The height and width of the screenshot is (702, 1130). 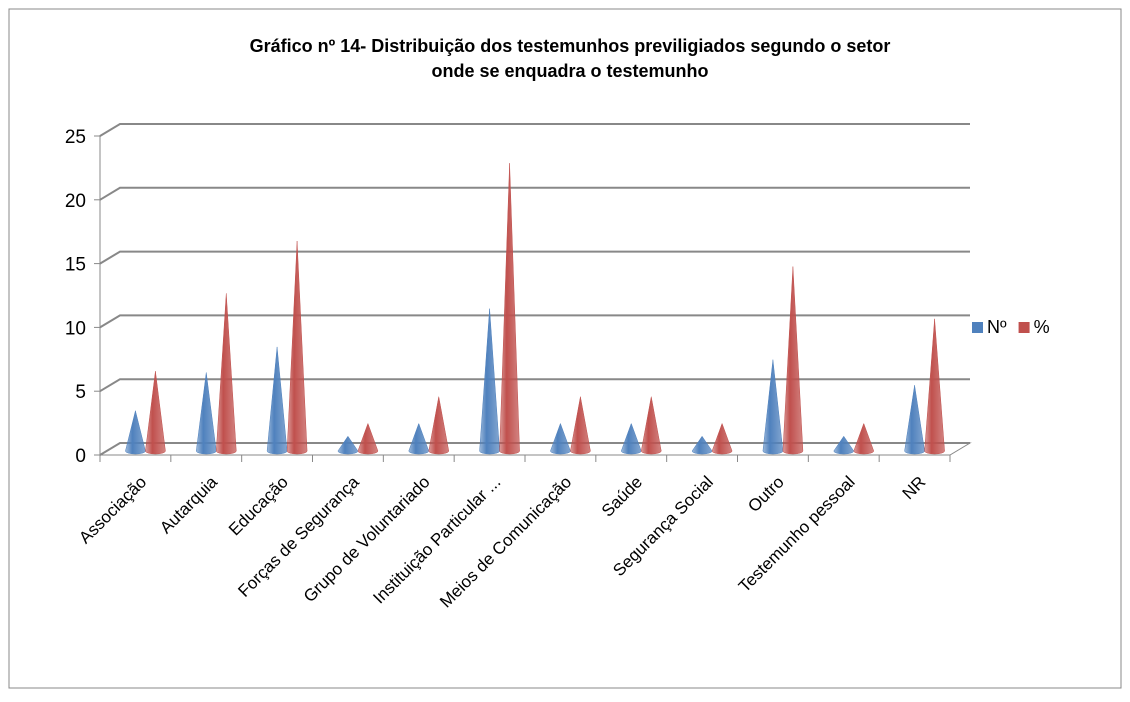 What do you see at coordinates (997, 327) in the screenshot?
I see `legend-label: Nº` at bounding box center [997, 327].